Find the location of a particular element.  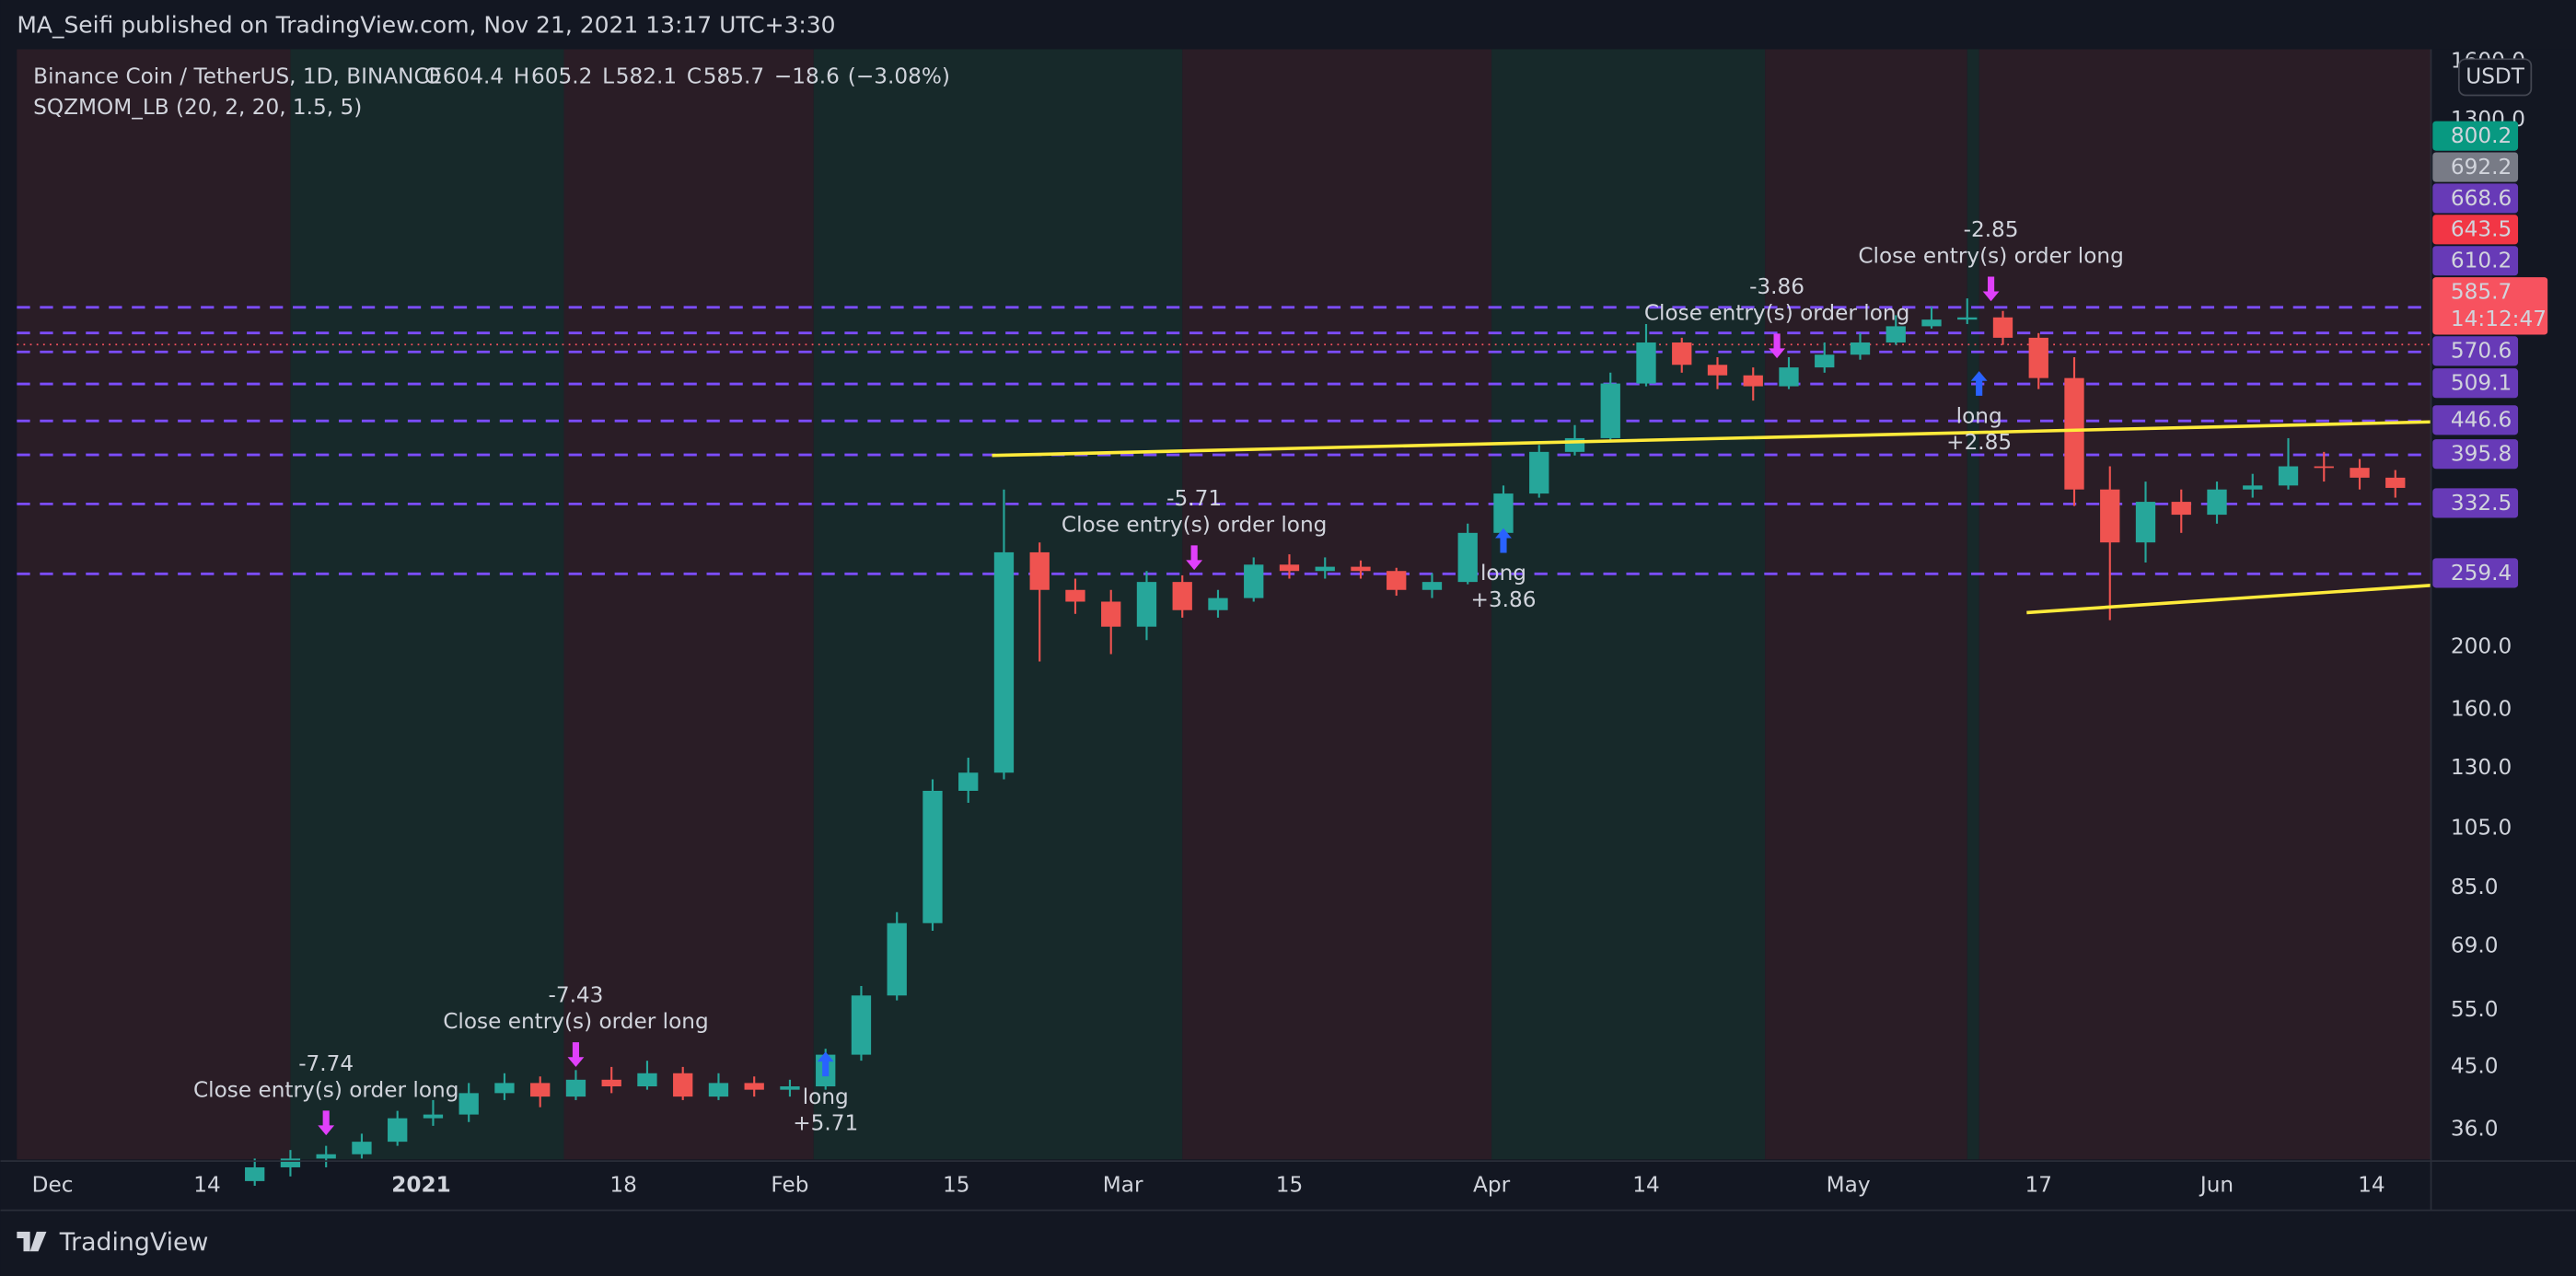

y-tick-label: 55.0 is located at coordinates (2475, 1009).